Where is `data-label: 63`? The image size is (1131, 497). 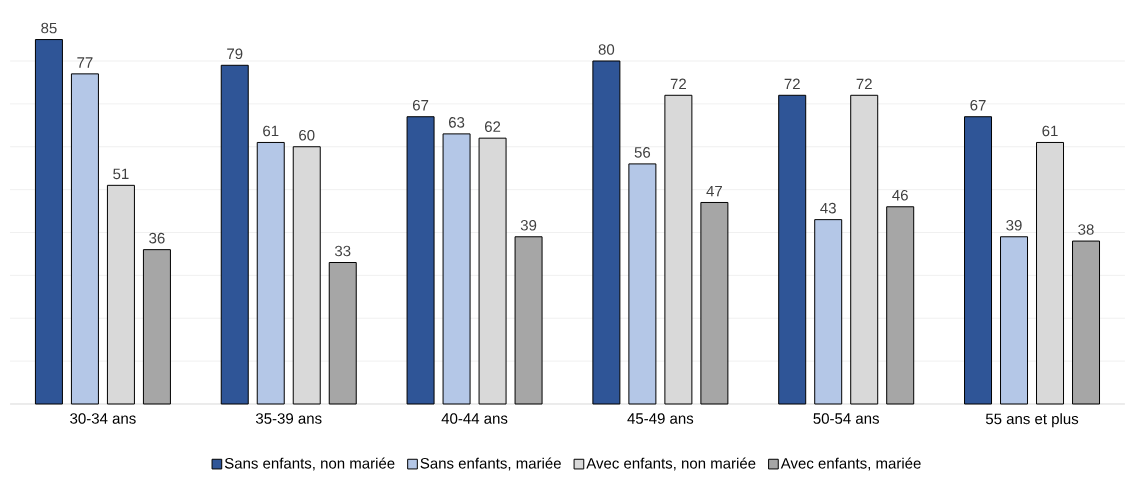 data-label: 63 is located at coordinates (456, 122).